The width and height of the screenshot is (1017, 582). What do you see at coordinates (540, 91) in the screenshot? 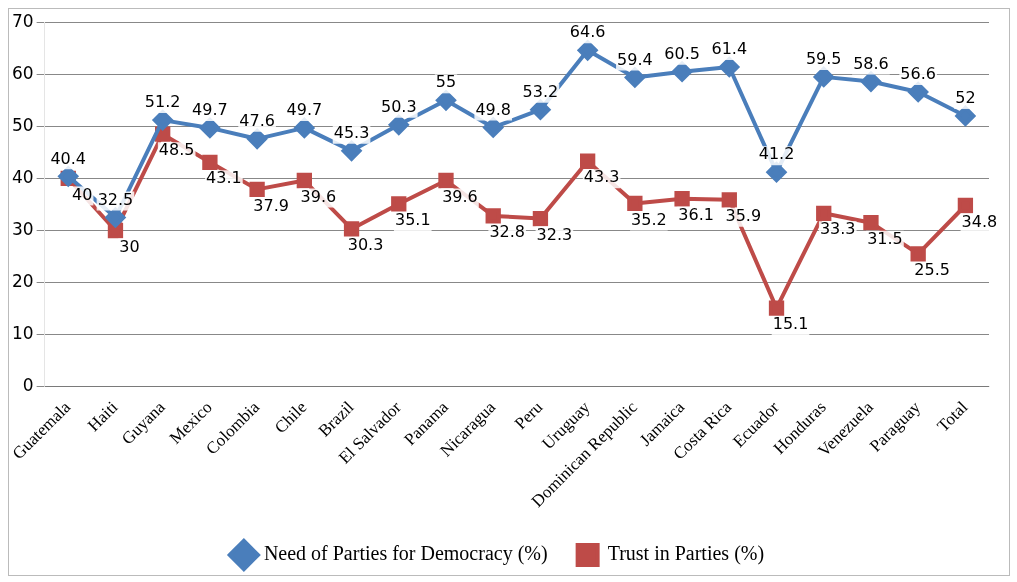
I see `data-label: 53.2` at bounding box center [540, 91].